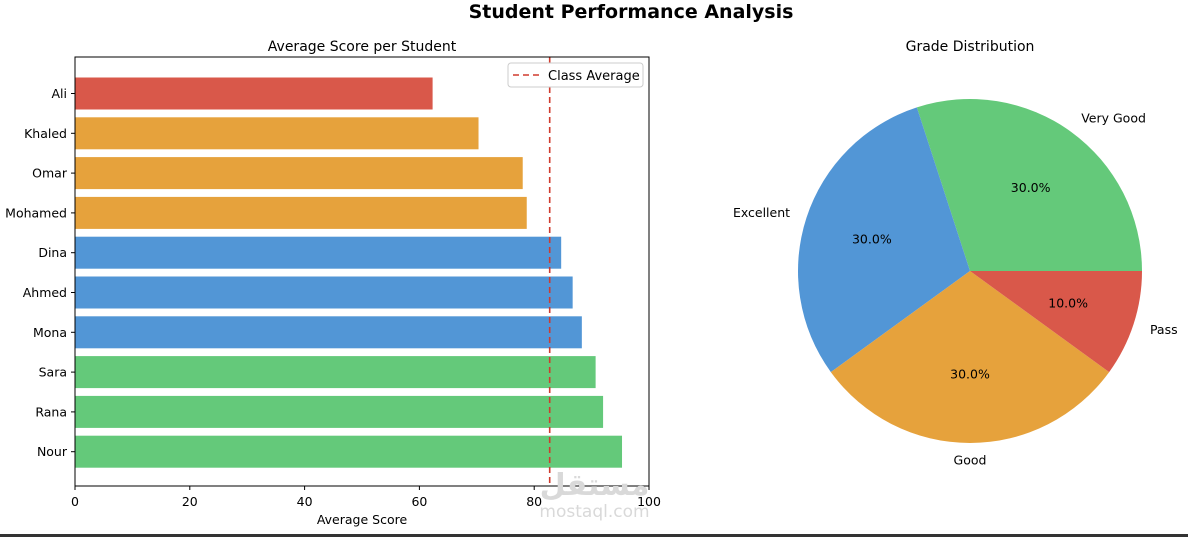  Describe the element at coordinates (51, 411) in the screenshot. I see `y-tick-label: Rana` at that location.